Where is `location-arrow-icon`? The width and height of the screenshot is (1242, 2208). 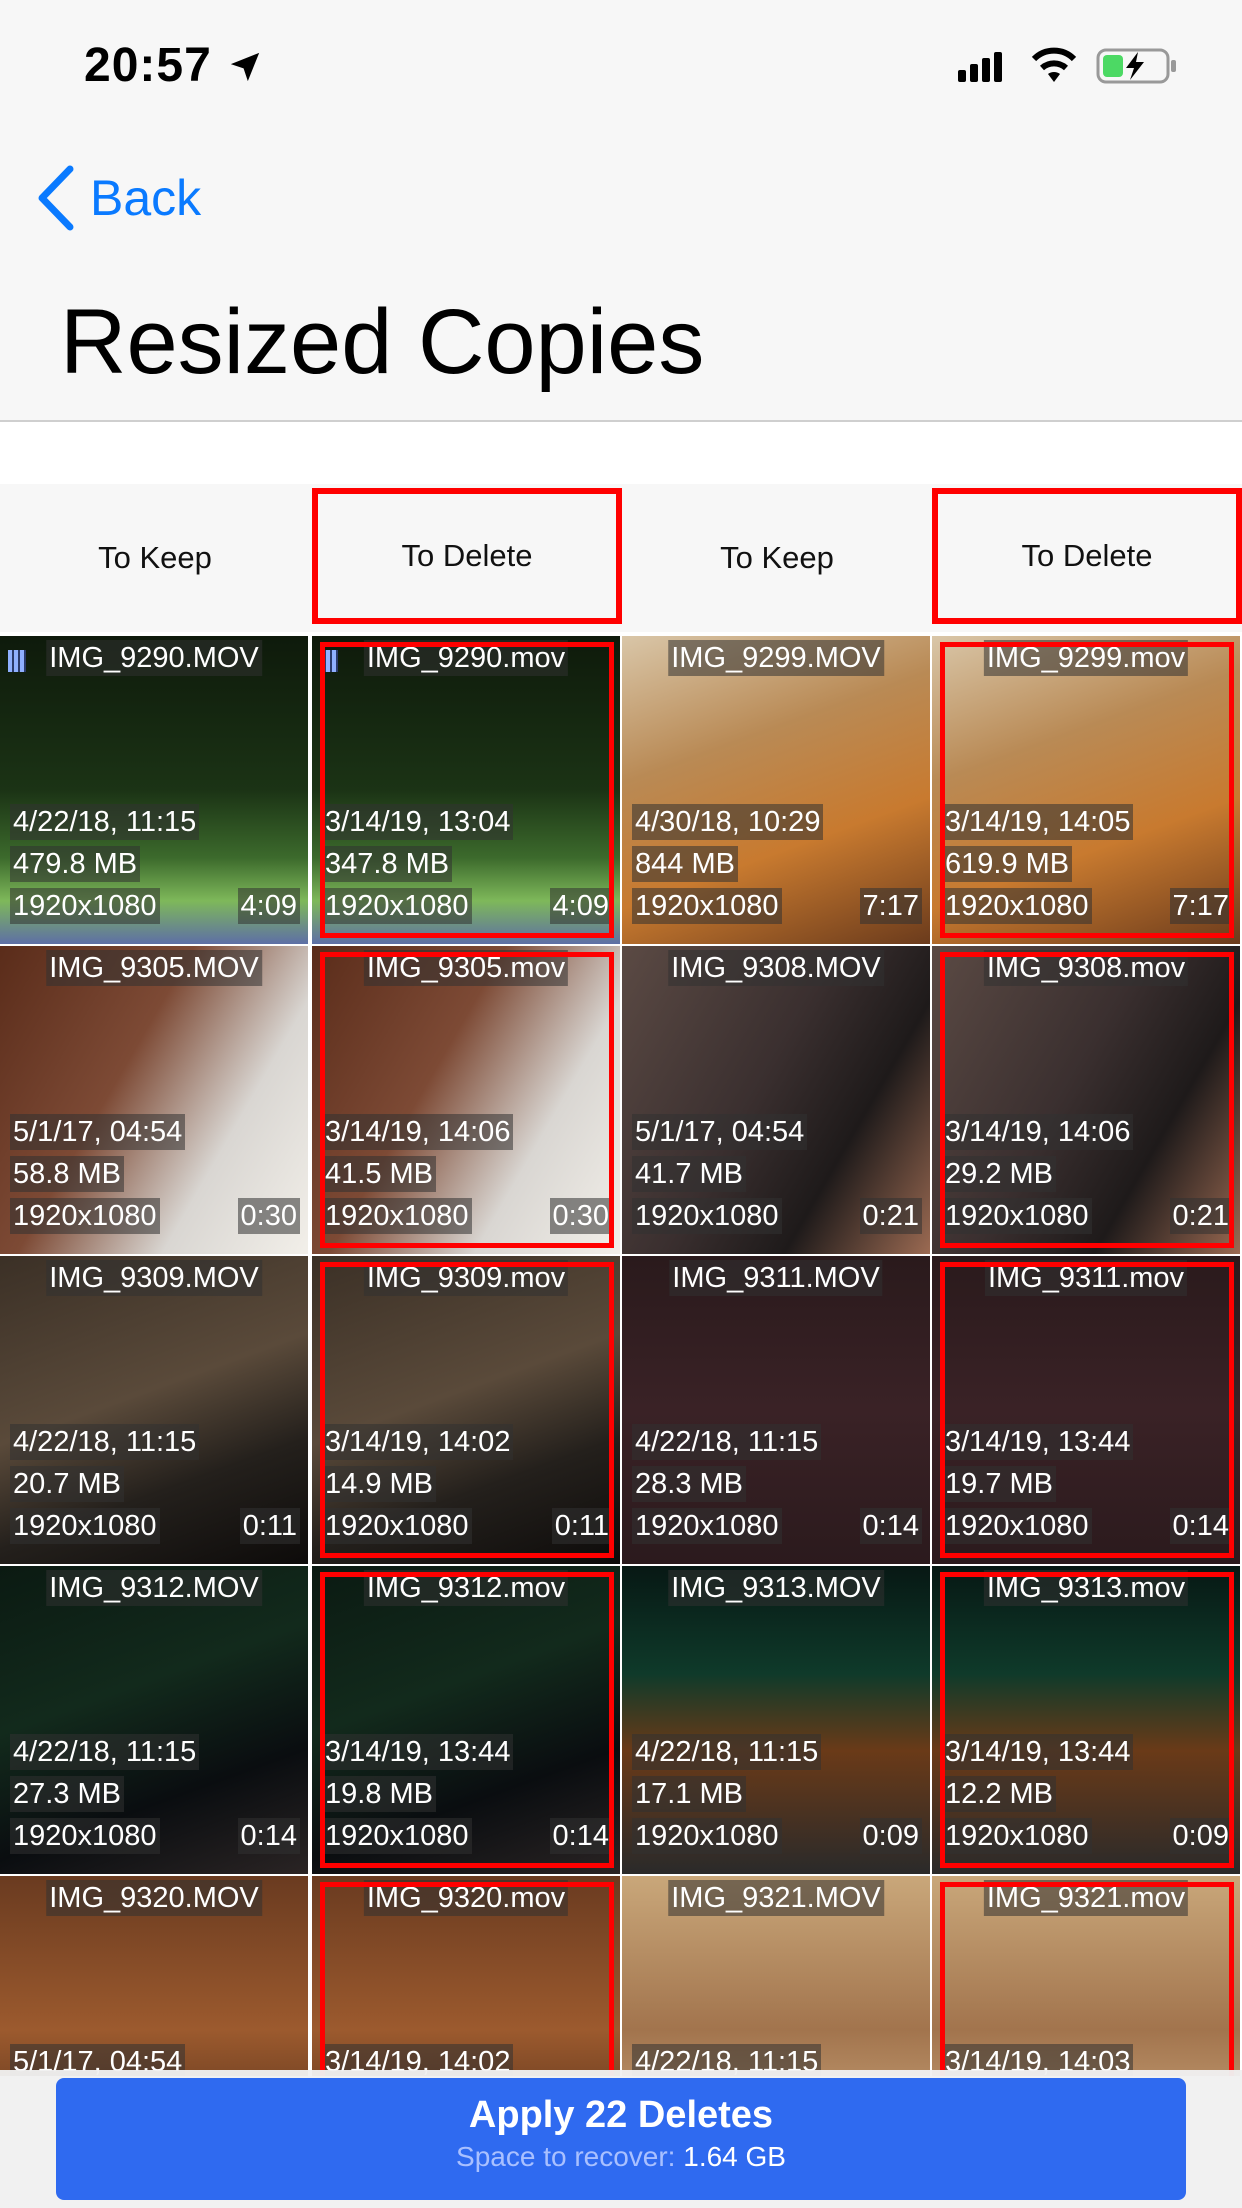
location-arrow-icon is located at coordinates (245, 67).